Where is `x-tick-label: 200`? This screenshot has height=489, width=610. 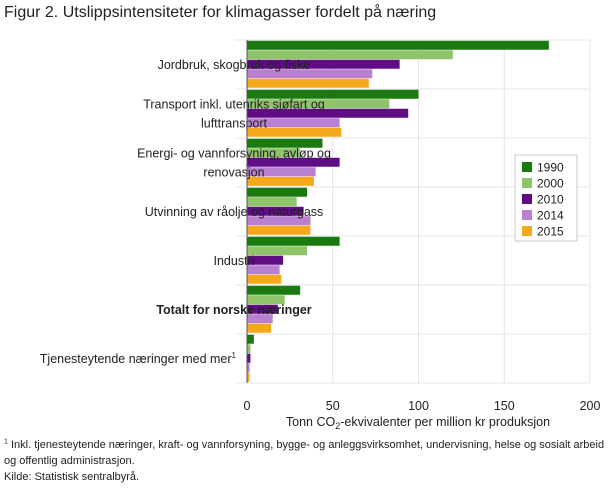 x-tick-label: 200 is located at coordinates (590, 406).